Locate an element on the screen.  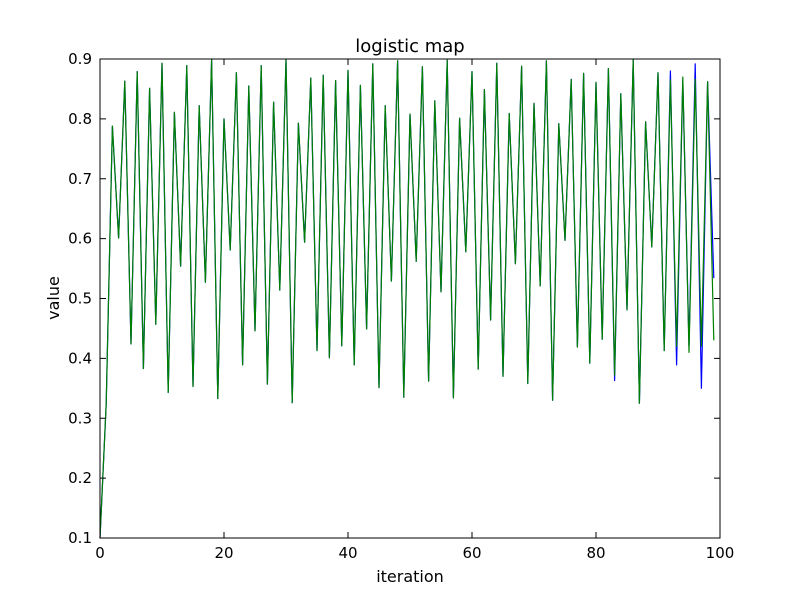
y-tick-label: 0.1 is located at coordinates (80, 538).